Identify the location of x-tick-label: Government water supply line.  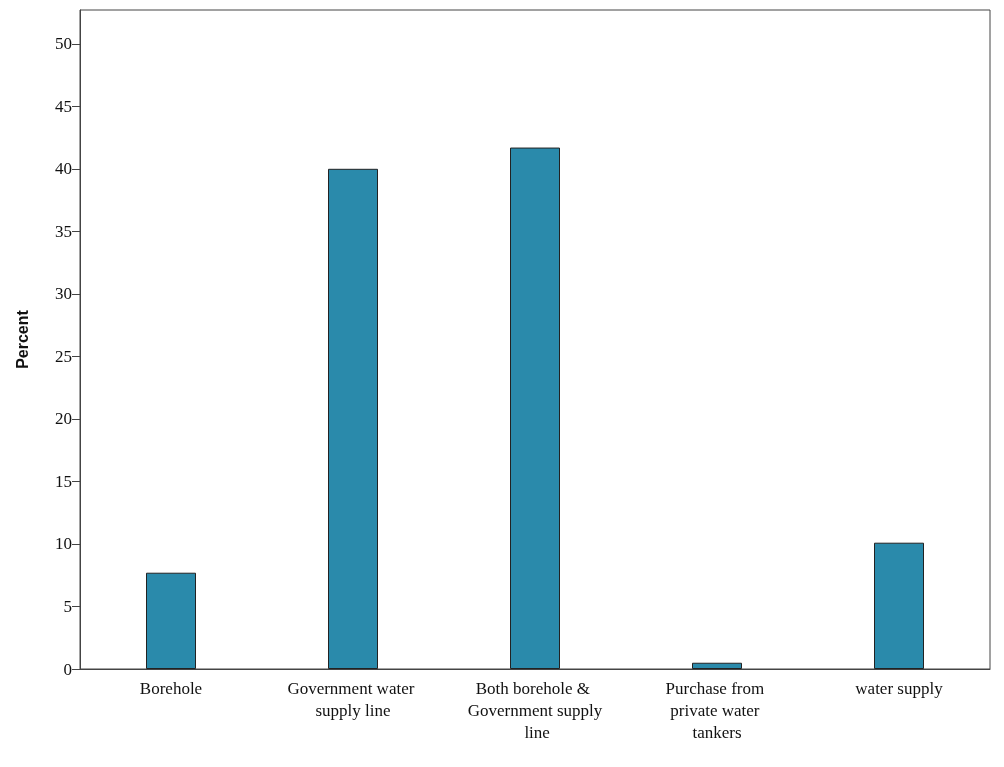
(353, 699).